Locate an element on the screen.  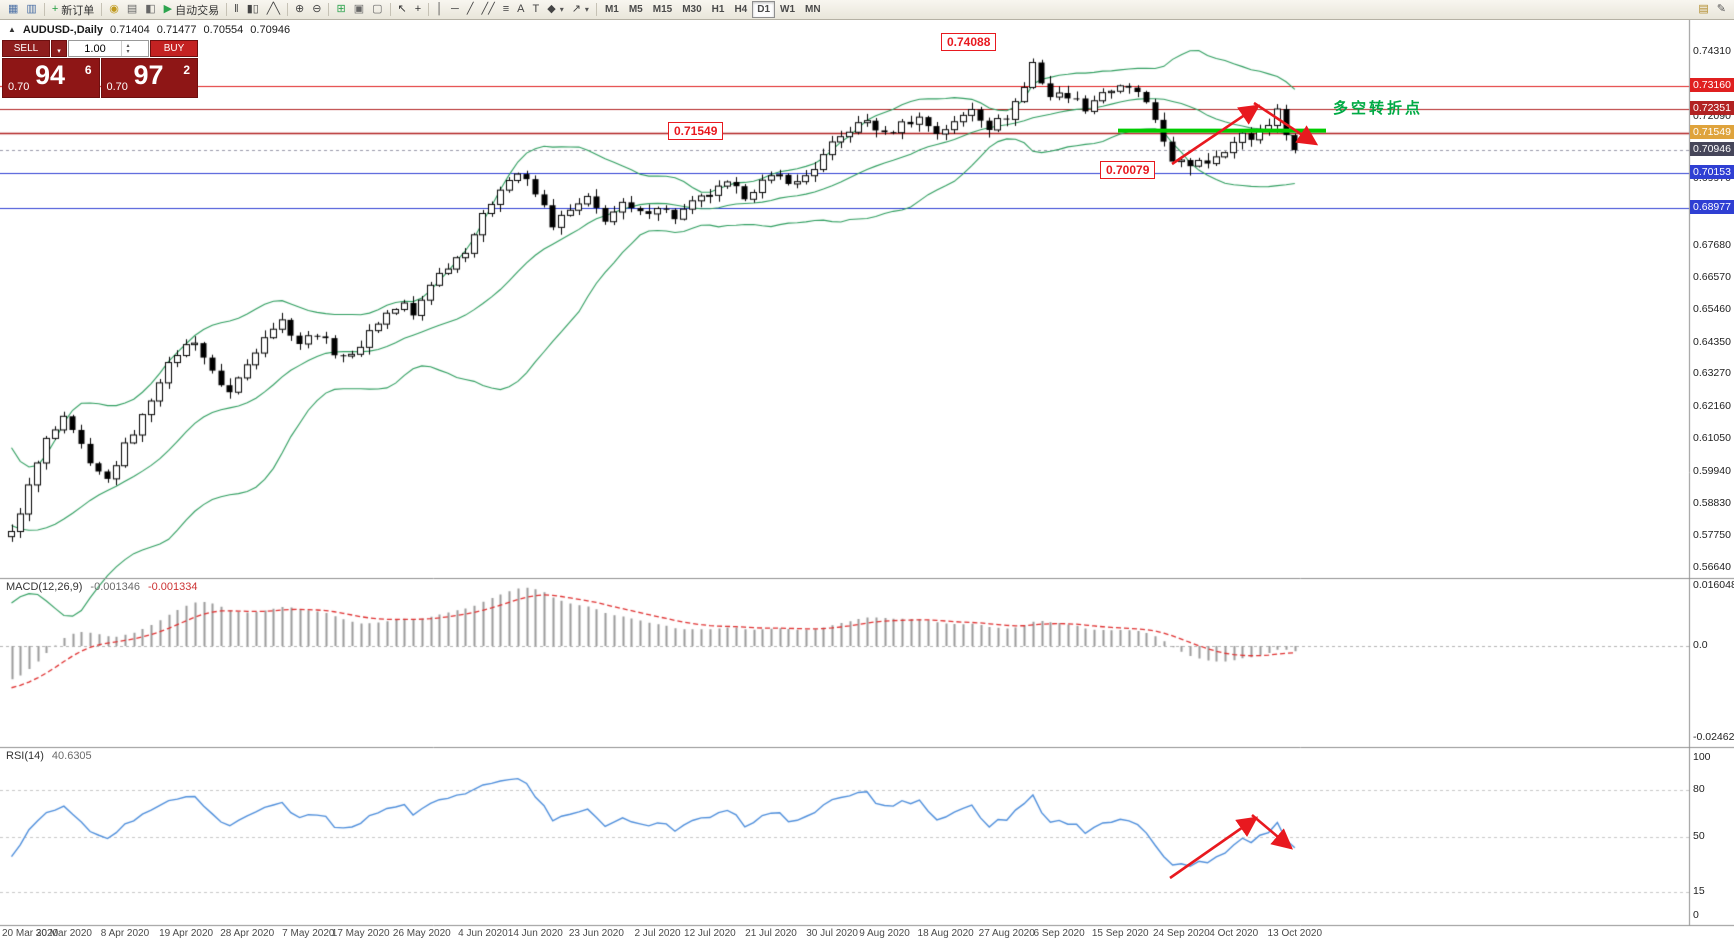
timeframe-h1: H1 is located at coordinates (718, 9).